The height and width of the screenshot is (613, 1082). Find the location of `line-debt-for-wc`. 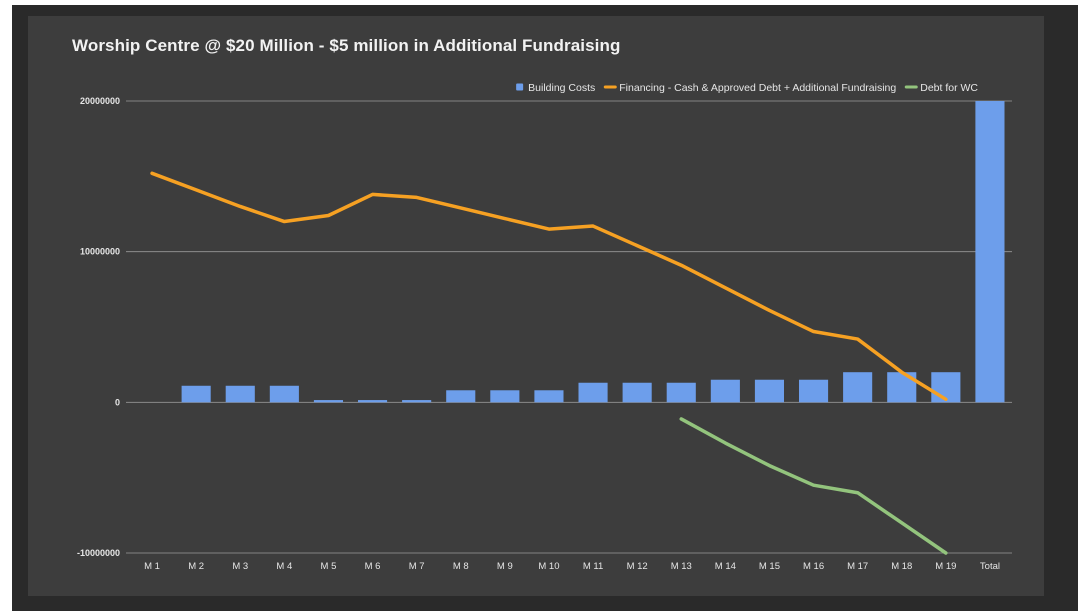

line-debt-for-wc is located at coordinates (813, 486).